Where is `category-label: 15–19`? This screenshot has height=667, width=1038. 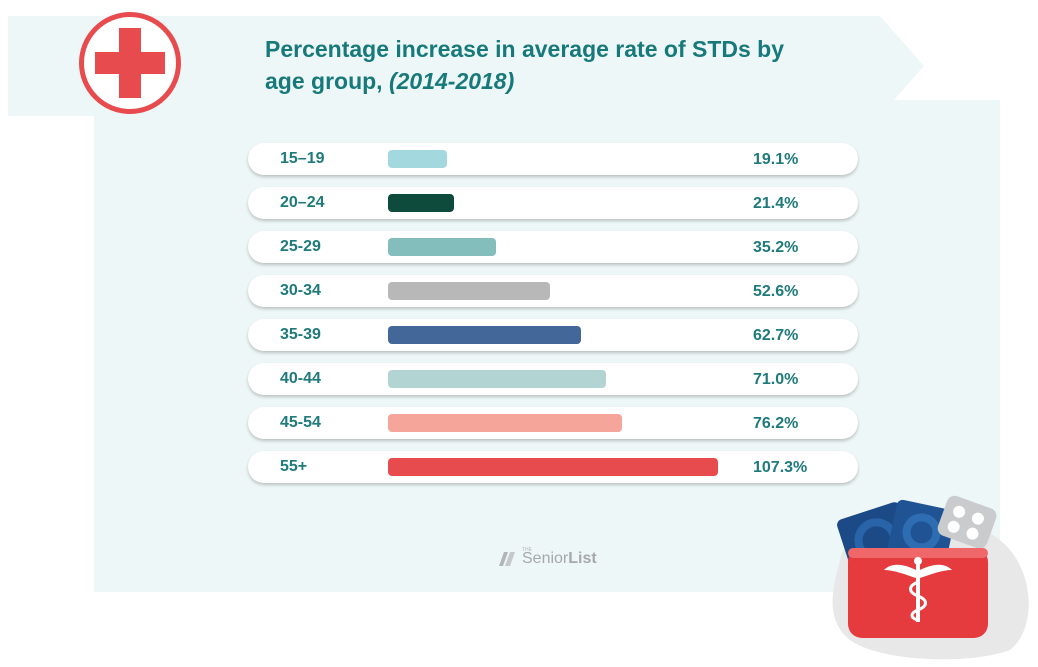 category-label: 15–19 is located at coordinates (302, 158).